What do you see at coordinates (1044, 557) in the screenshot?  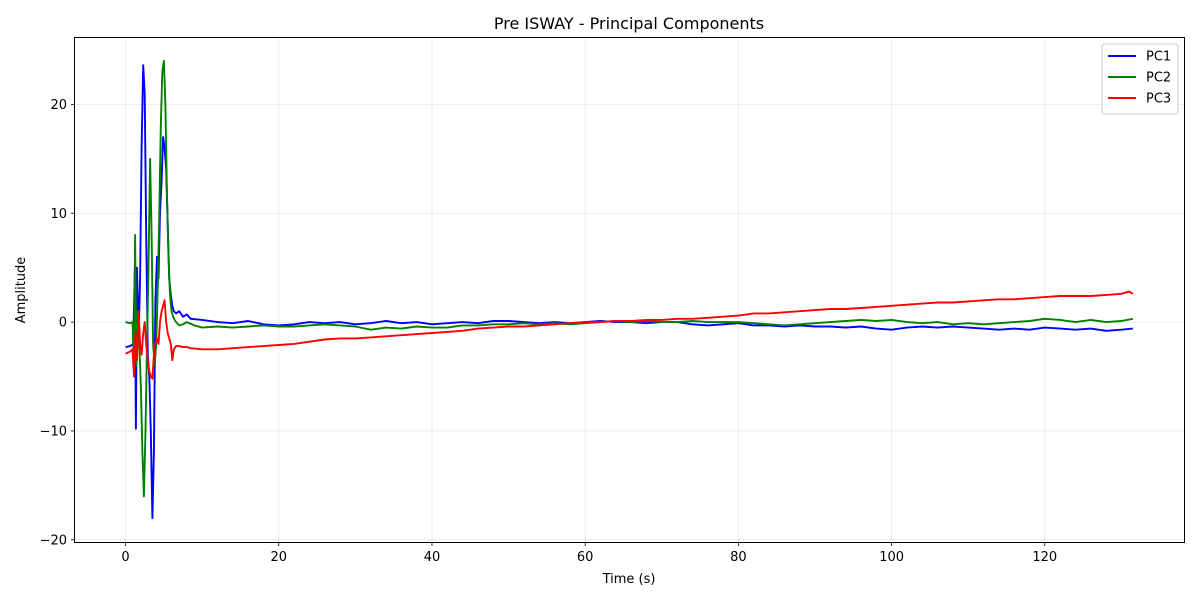 I see `x-tick-label: 120` at bounding box center [1044, 557].